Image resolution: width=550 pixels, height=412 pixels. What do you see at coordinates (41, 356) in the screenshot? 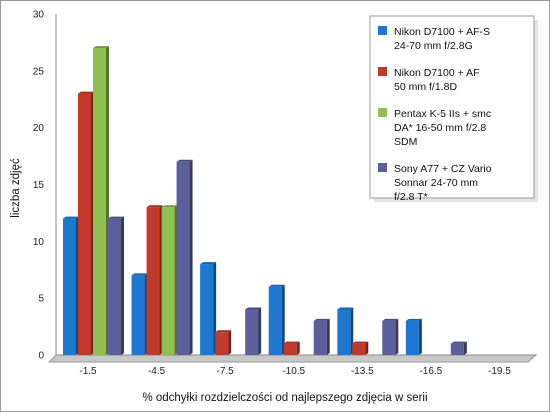
I see `y-tick-label: 0` at bounding box center [41, 356].